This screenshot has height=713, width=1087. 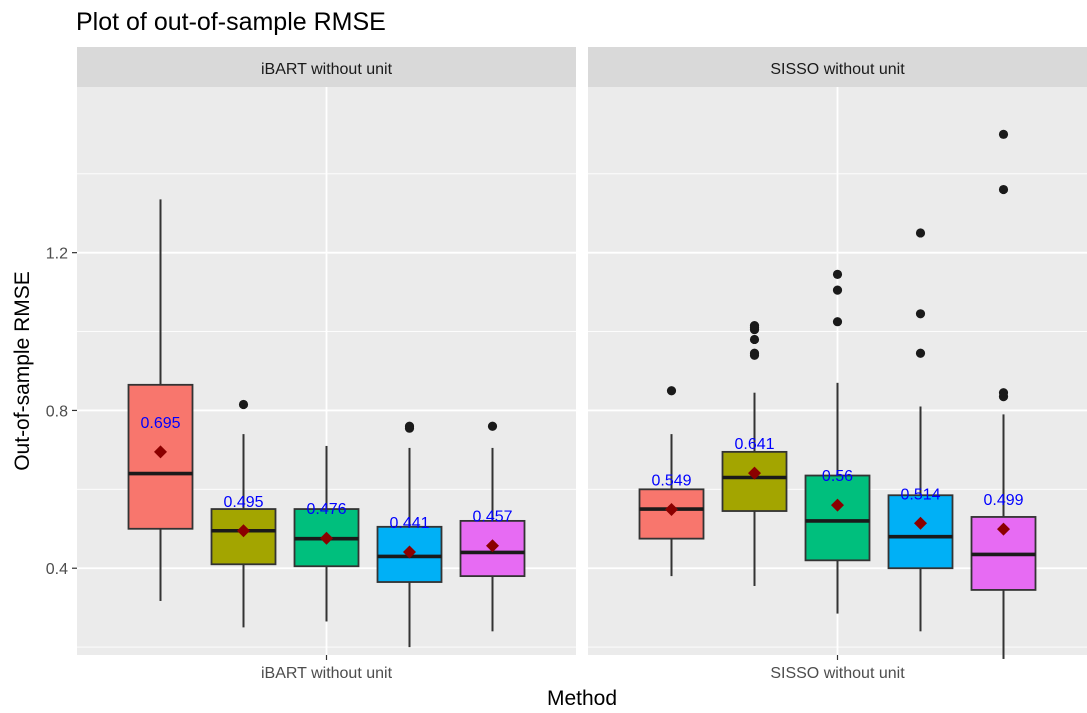 I want to click on panel-1-strip, so click(x=326, y=67).